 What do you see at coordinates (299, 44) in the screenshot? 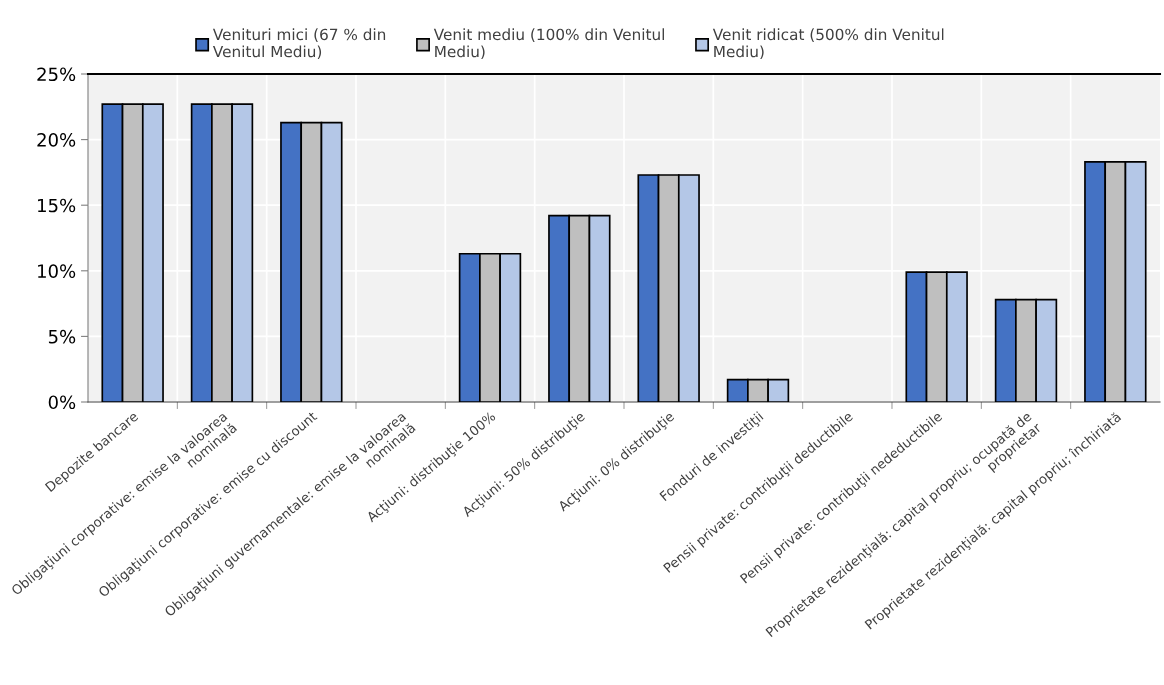
I see `legend-label: Venituri mici (67 % din Venitul Mediu)` at bounding box center [299, 44].